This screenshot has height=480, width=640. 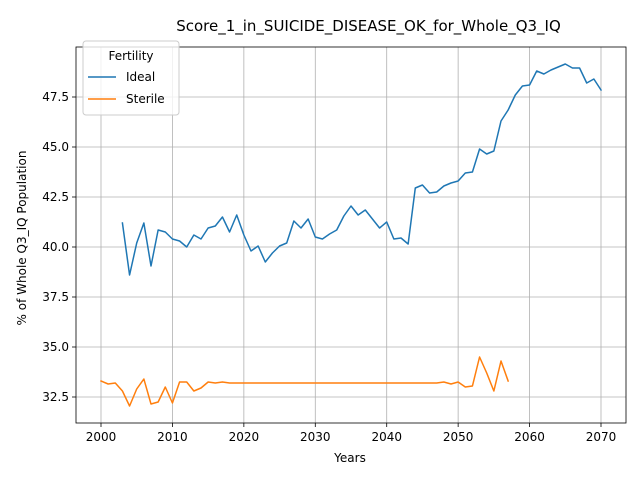 I want to click on y-axis-label: % of Whole Q3_IQ Population, so click(x=22, y=238).